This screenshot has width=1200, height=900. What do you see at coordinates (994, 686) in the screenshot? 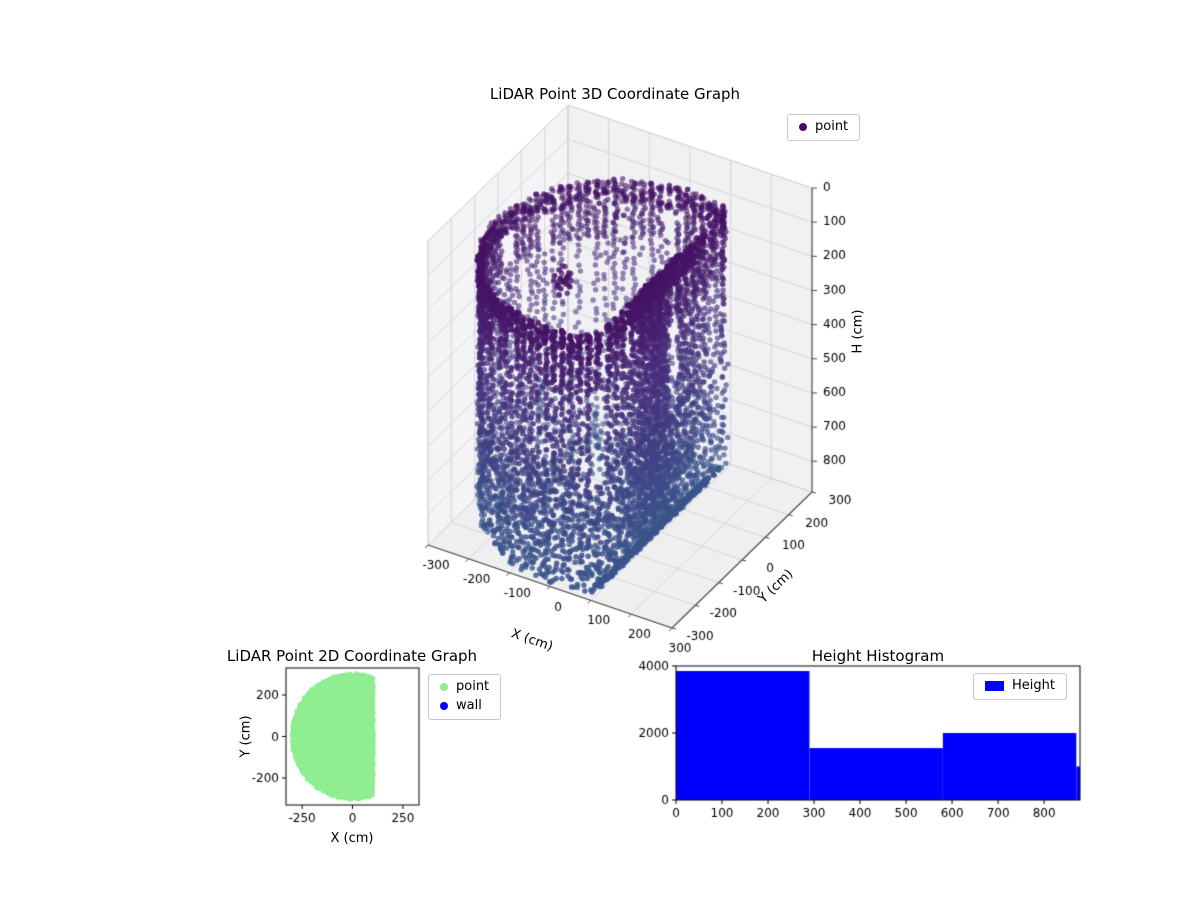
I see `height-bar-marker-icon` at bounding box center [994, 686].